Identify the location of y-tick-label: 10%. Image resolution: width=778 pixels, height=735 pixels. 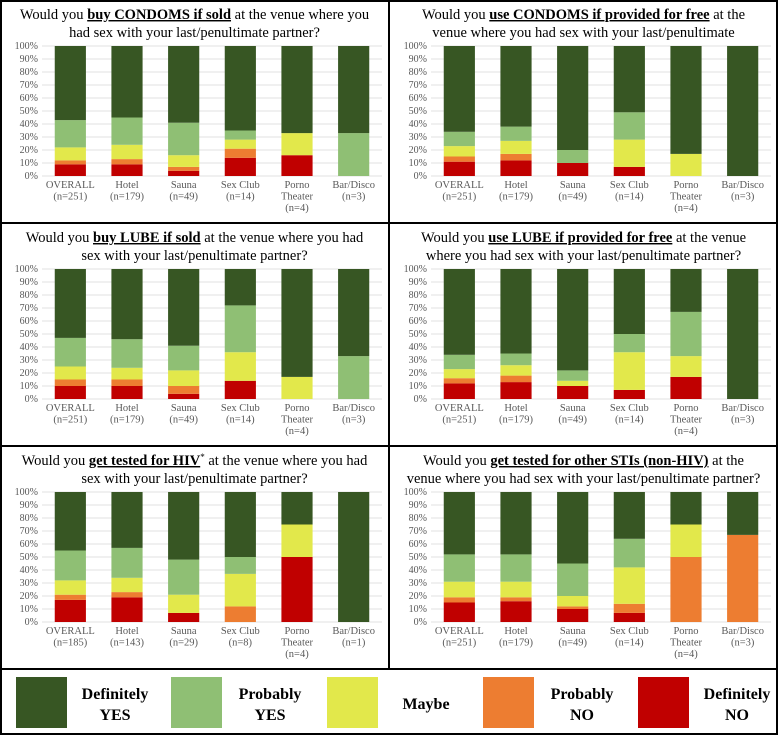
(29, 163).